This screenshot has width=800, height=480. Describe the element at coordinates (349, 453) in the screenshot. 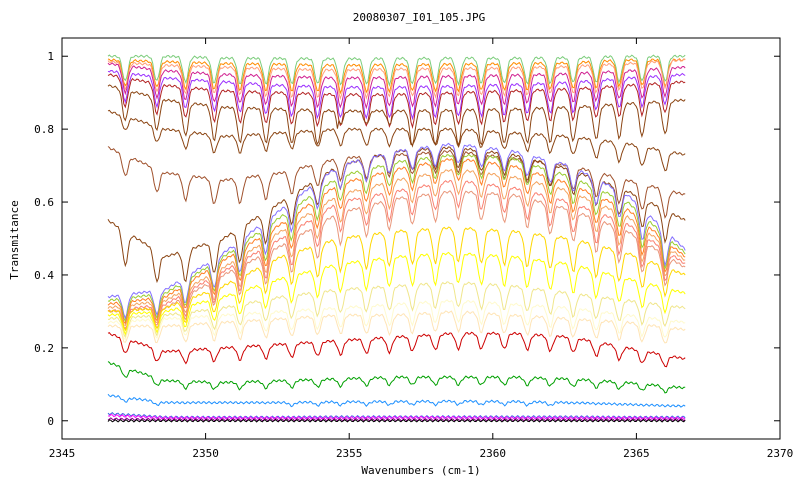

I see `x-tick-label: 2355` at that location.